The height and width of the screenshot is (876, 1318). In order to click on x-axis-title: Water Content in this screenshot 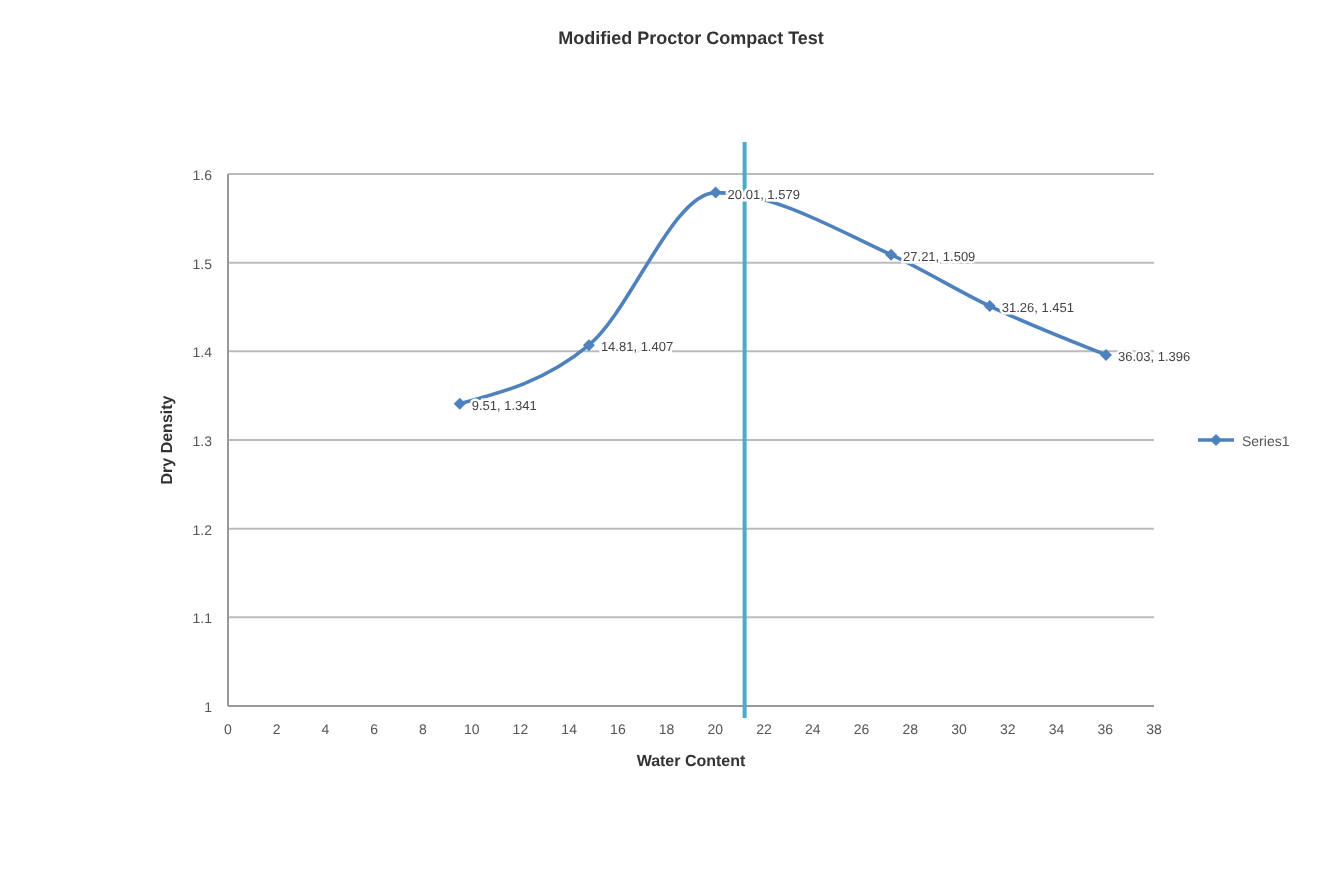, I will do `click(691, 761)`.